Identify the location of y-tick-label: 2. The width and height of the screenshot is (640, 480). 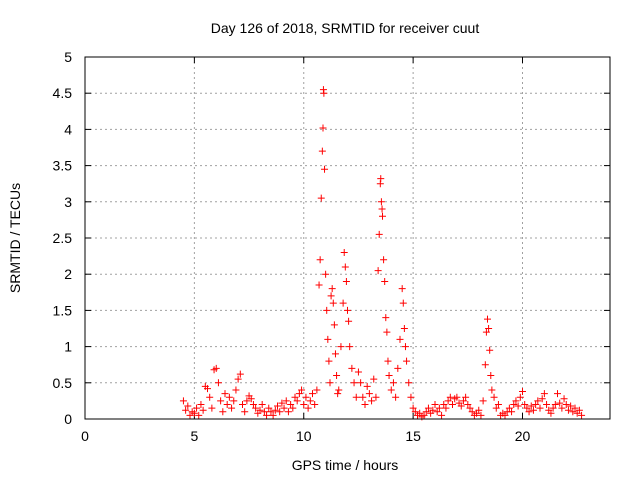
(68, 274).